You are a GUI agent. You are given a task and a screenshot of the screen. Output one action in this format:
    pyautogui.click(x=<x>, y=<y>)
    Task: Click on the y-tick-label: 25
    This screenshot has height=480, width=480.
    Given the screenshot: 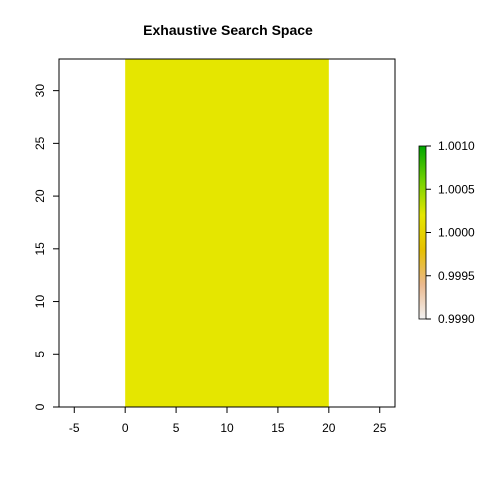 What is the action you would take?
    pyautogui.click(x=40, y=143)
    